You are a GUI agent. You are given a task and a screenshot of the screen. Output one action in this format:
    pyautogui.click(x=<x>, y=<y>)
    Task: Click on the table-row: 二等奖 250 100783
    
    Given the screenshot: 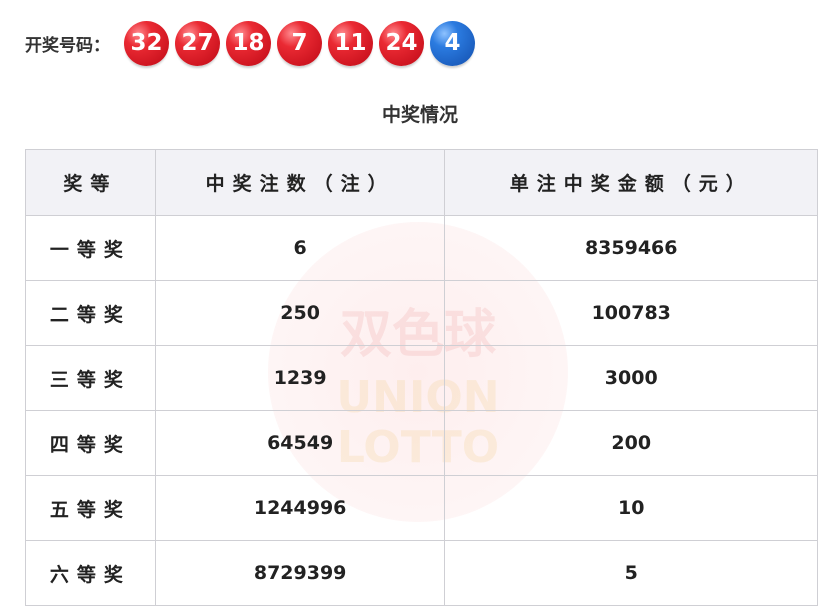 What is the action you would take?
    pyautogui.click(x=421, y=313)
    